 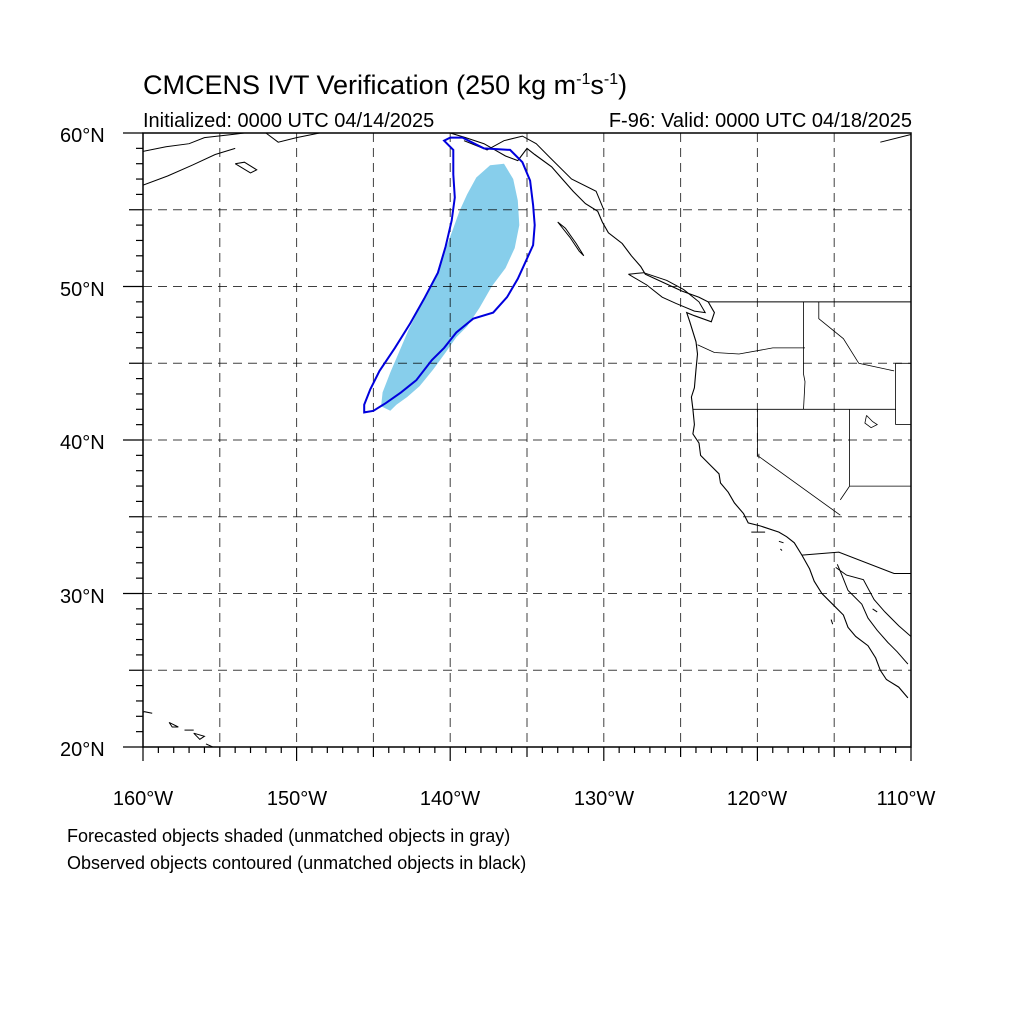 What do you see at coordinates (760, 121) in the screenshot?
I see `valid-label: F-96: Valid: 0000 UTC 04/18/2025` at bounding box center [760, 121].